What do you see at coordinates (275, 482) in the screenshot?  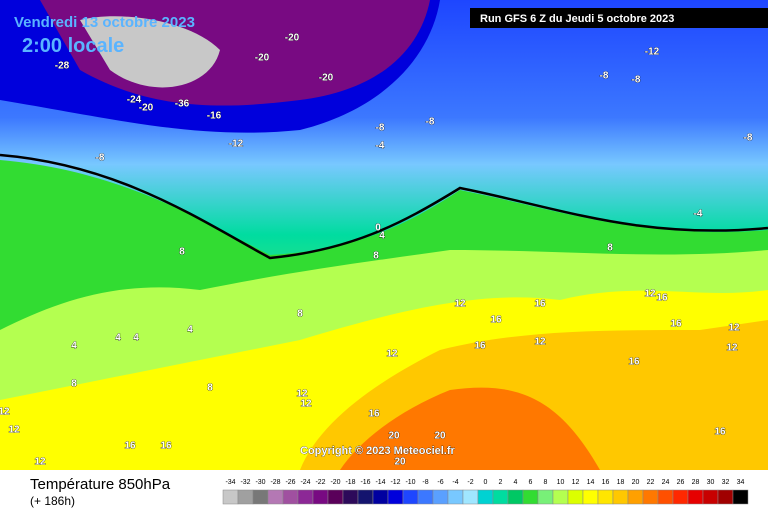 I see `scale-label: -28` at bounding box center [275, 482].